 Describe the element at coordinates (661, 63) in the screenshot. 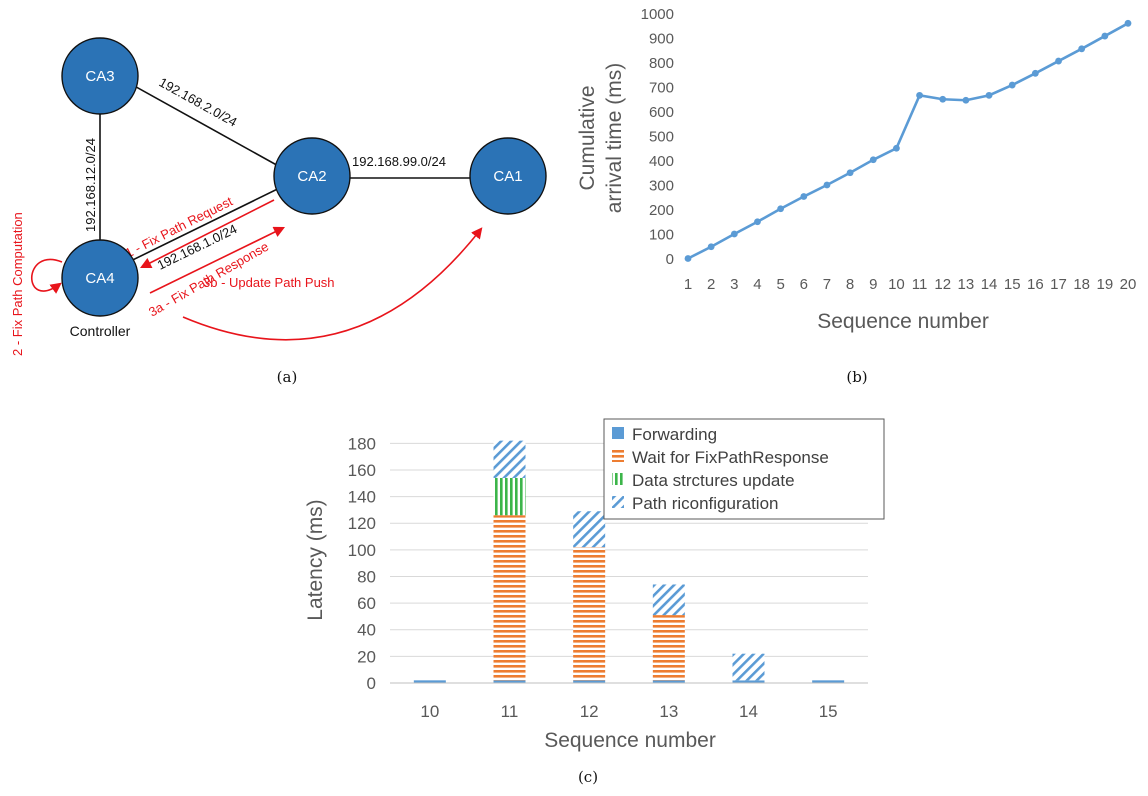

I see `chart-b-ytick-label: 800` at that location.